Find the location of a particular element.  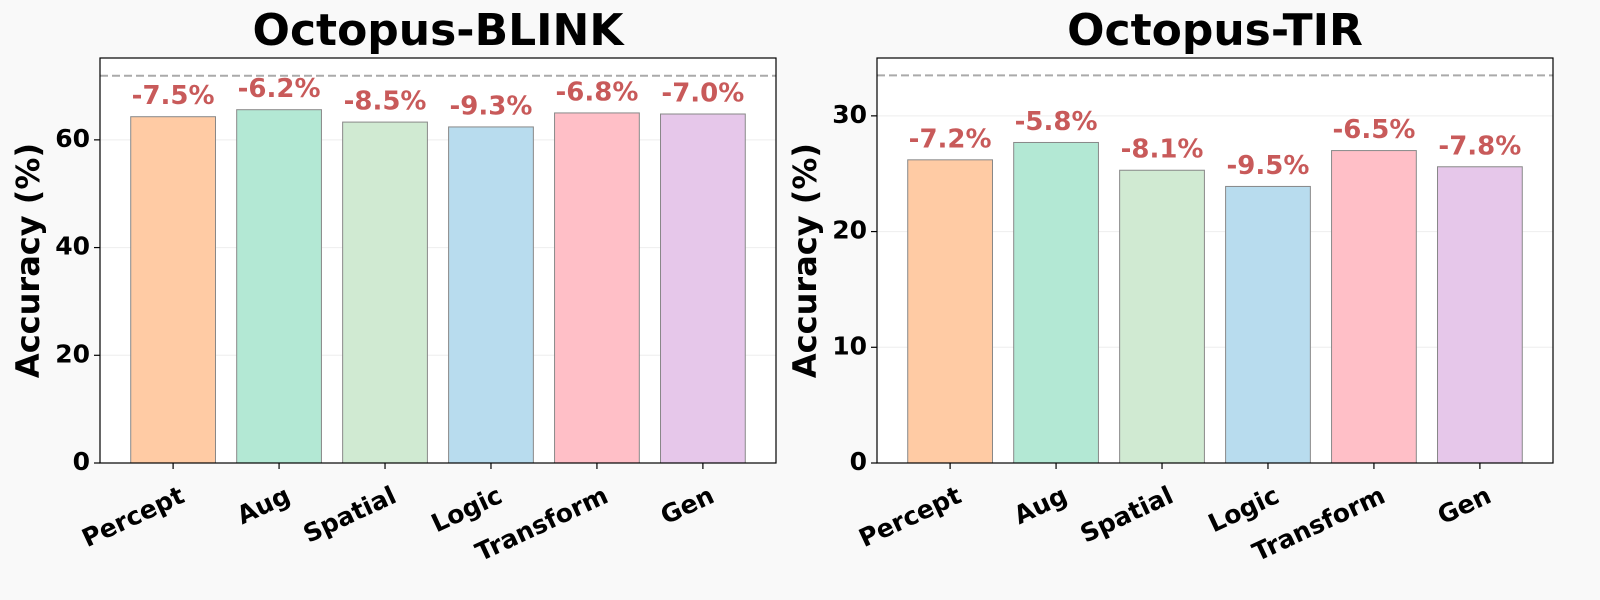

chart-title: Octopus-TIR is located at coordinates (1215, 30).